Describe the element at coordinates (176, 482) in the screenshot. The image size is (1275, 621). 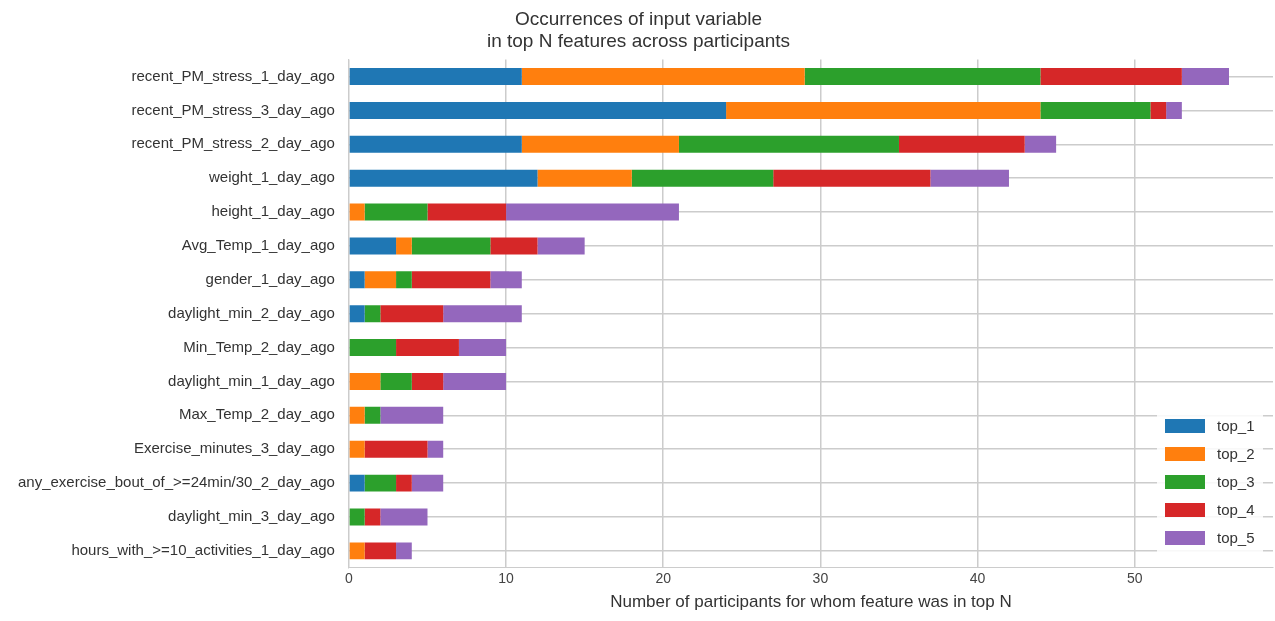
I see `y-tick-label: any_exercise_bout_of_>=24min/30_2_day_ago` at that location.